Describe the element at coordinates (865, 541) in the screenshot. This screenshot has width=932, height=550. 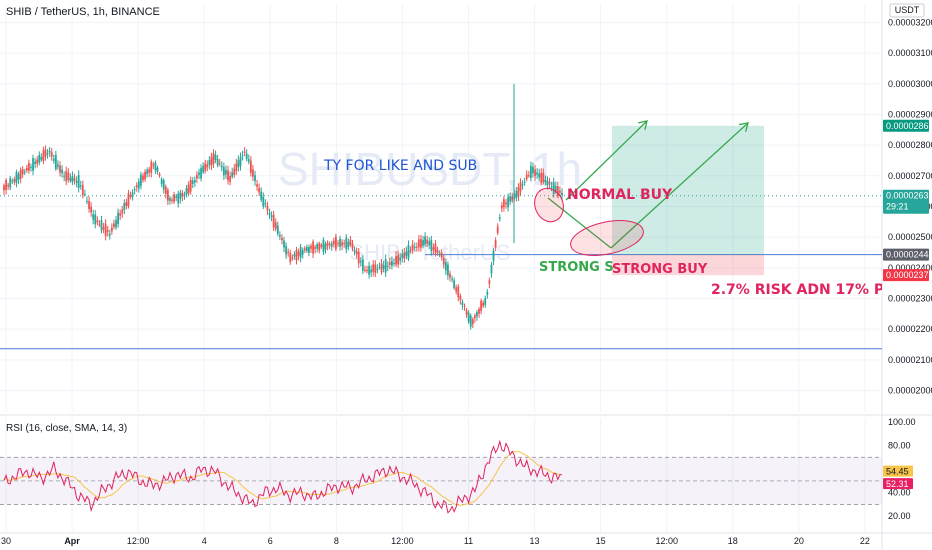
I see `time-tick-label: 22` at that location.